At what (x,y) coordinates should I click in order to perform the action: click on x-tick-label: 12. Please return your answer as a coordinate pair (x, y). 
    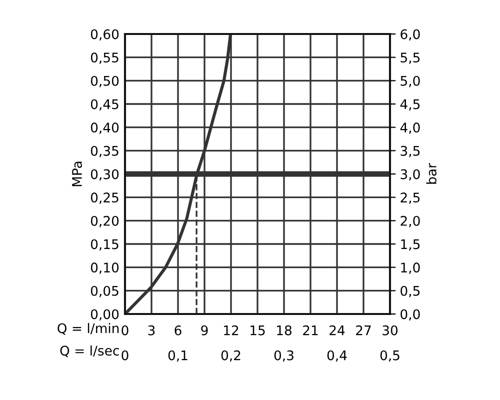
    Looking at the image, I should click on (231, 330).